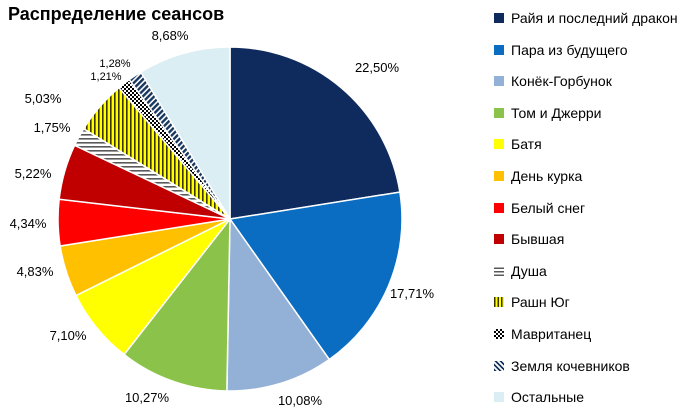  Describe the element at coordinates (52, 127) in the screenshot. I see `slice-label: 1,75%` at that location.